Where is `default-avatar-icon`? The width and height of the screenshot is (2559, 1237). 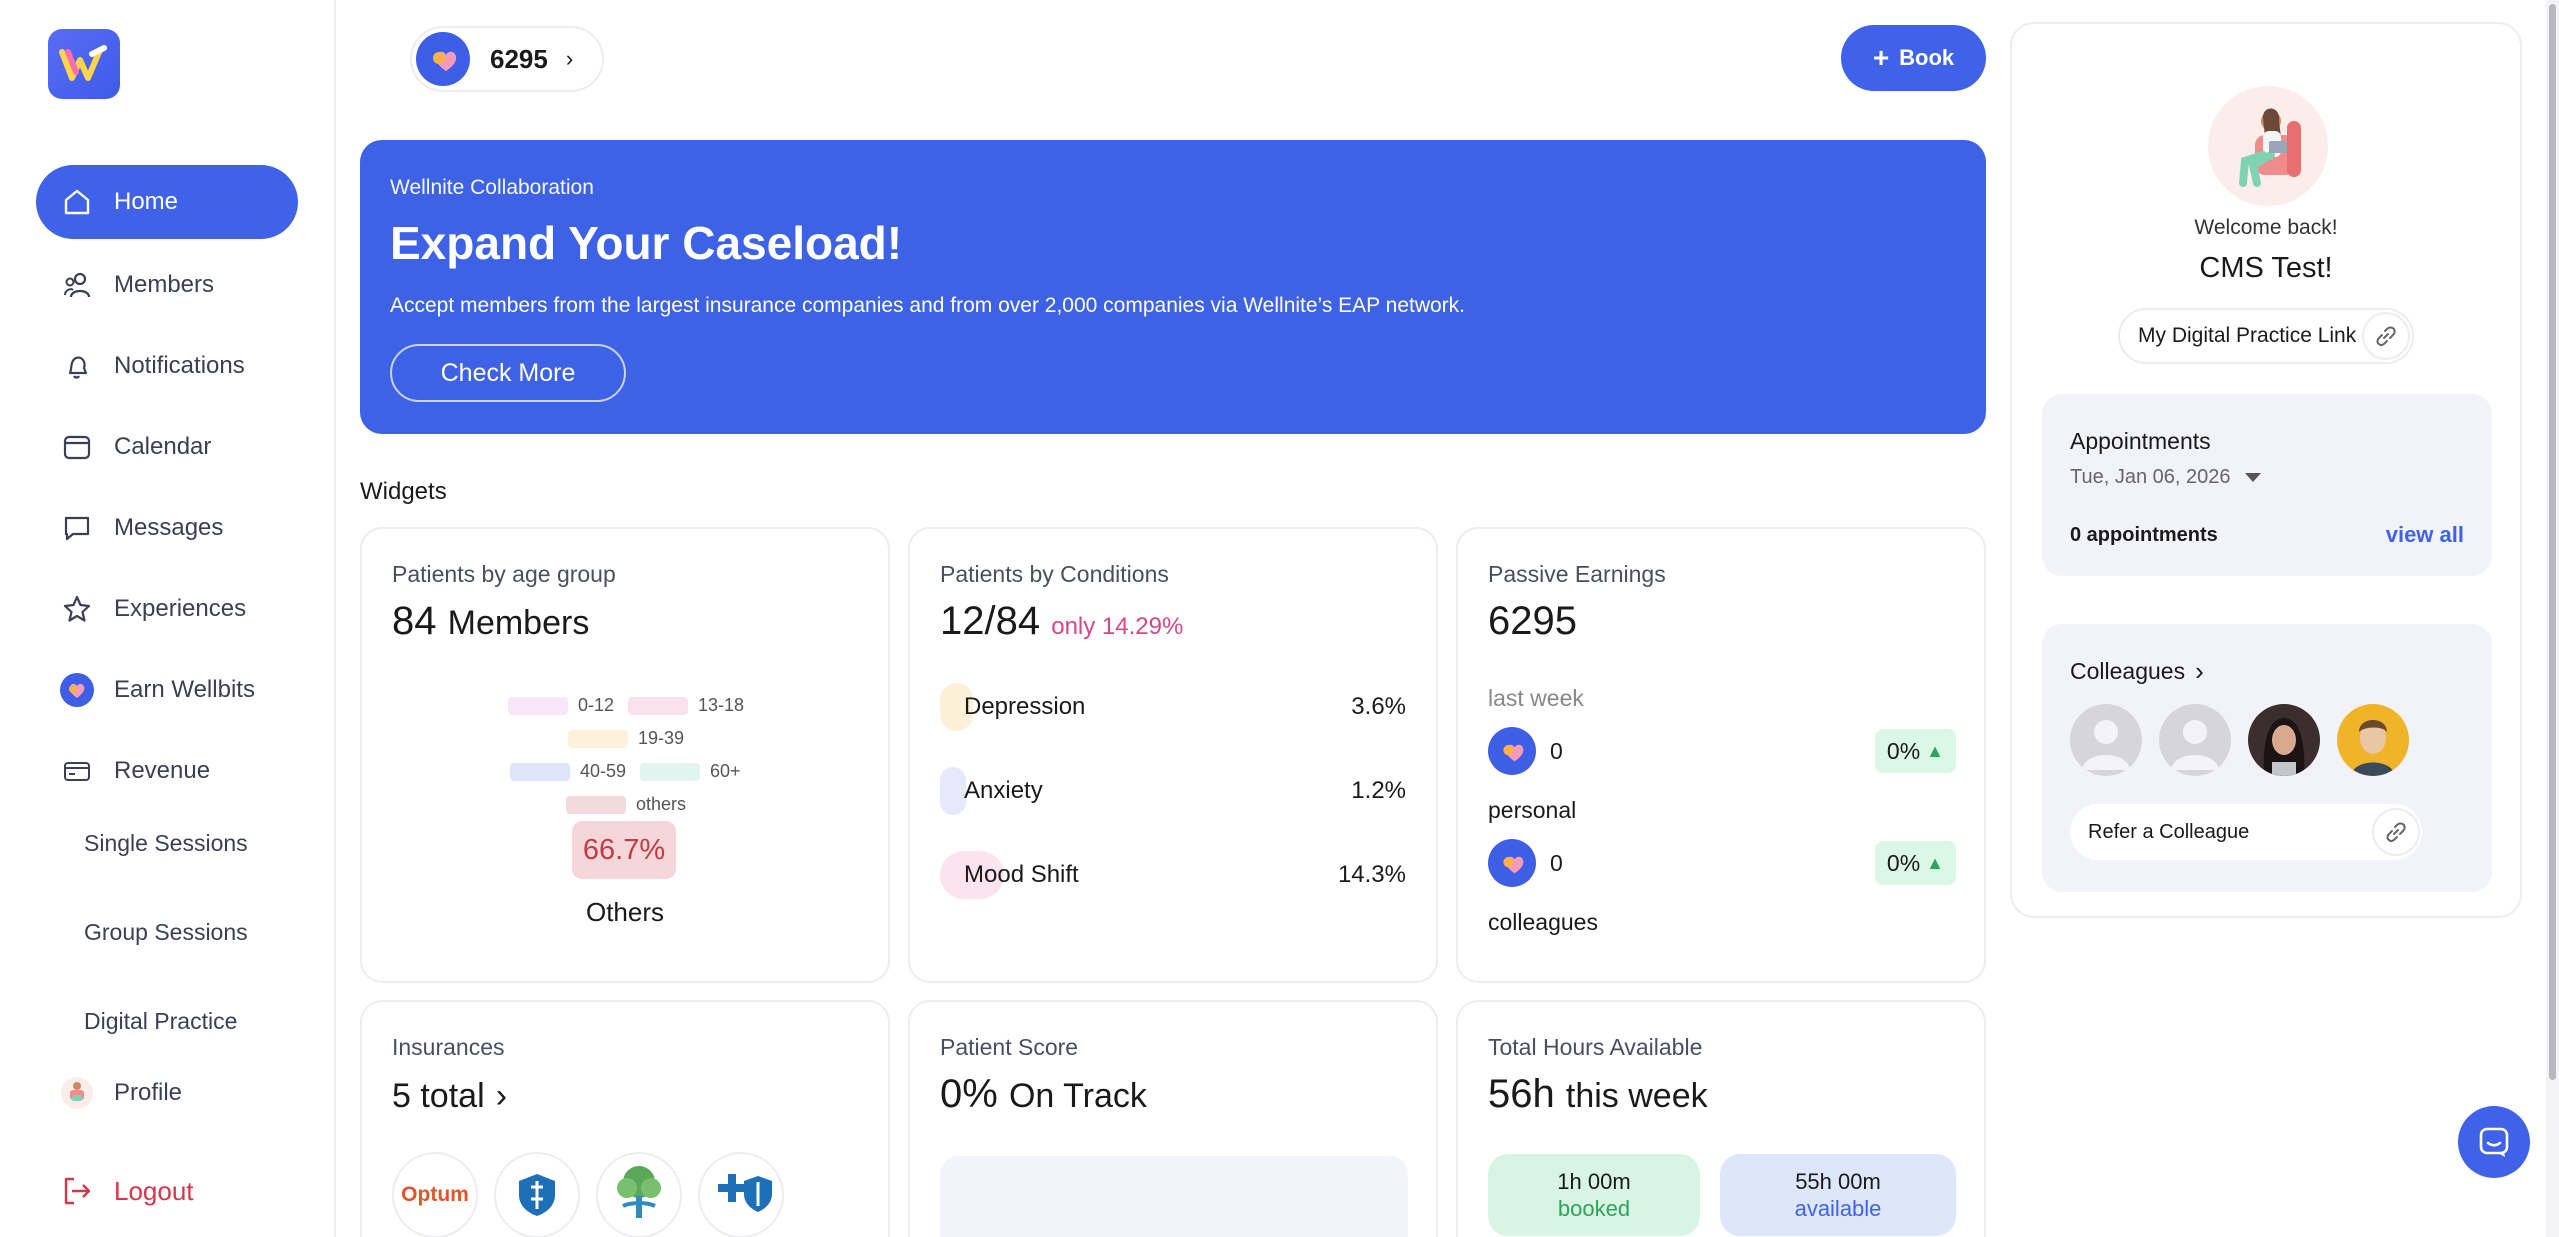
default-avatar-icon is located at coordinates (2195, 745).